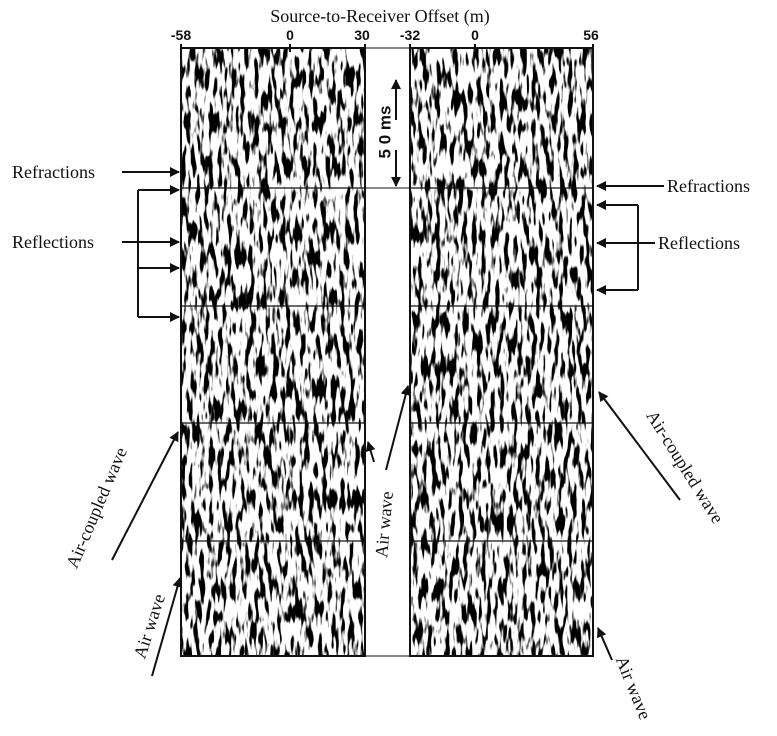 This screenshot has width=777, height=736. Describe the element at coordinates (387, 48) in the screenshot. I see `tick-marks` at that location.